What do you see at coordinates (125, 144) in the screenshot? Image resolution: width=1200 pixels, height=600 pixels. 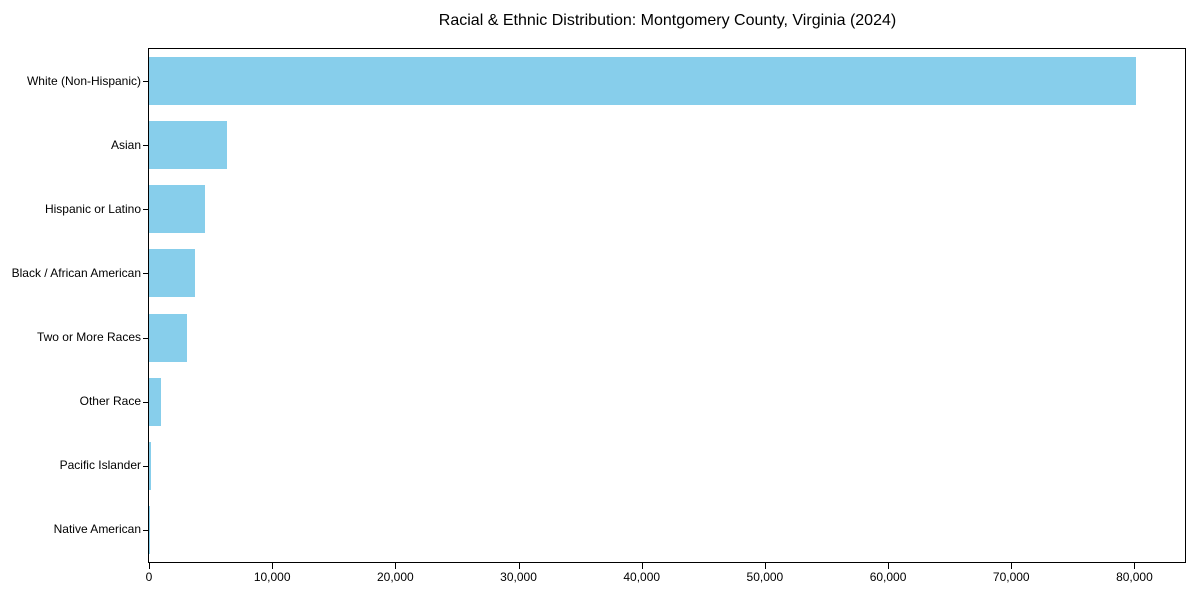 I see `y-axis-label-asian: Asian` at bounding box center [125, 144].